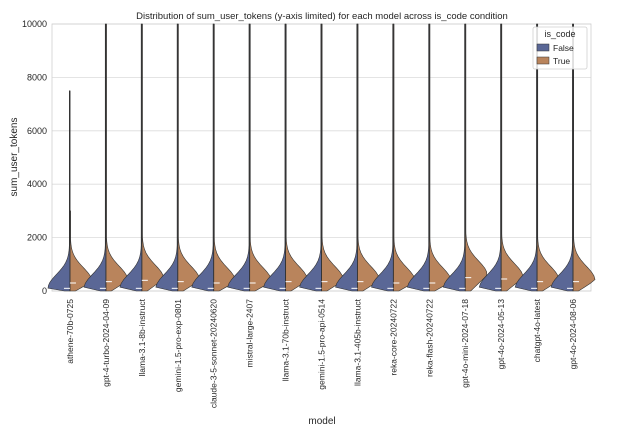  I want to click on x-tick-label: llama-3.1-405b-instruct, so click(357, 342).